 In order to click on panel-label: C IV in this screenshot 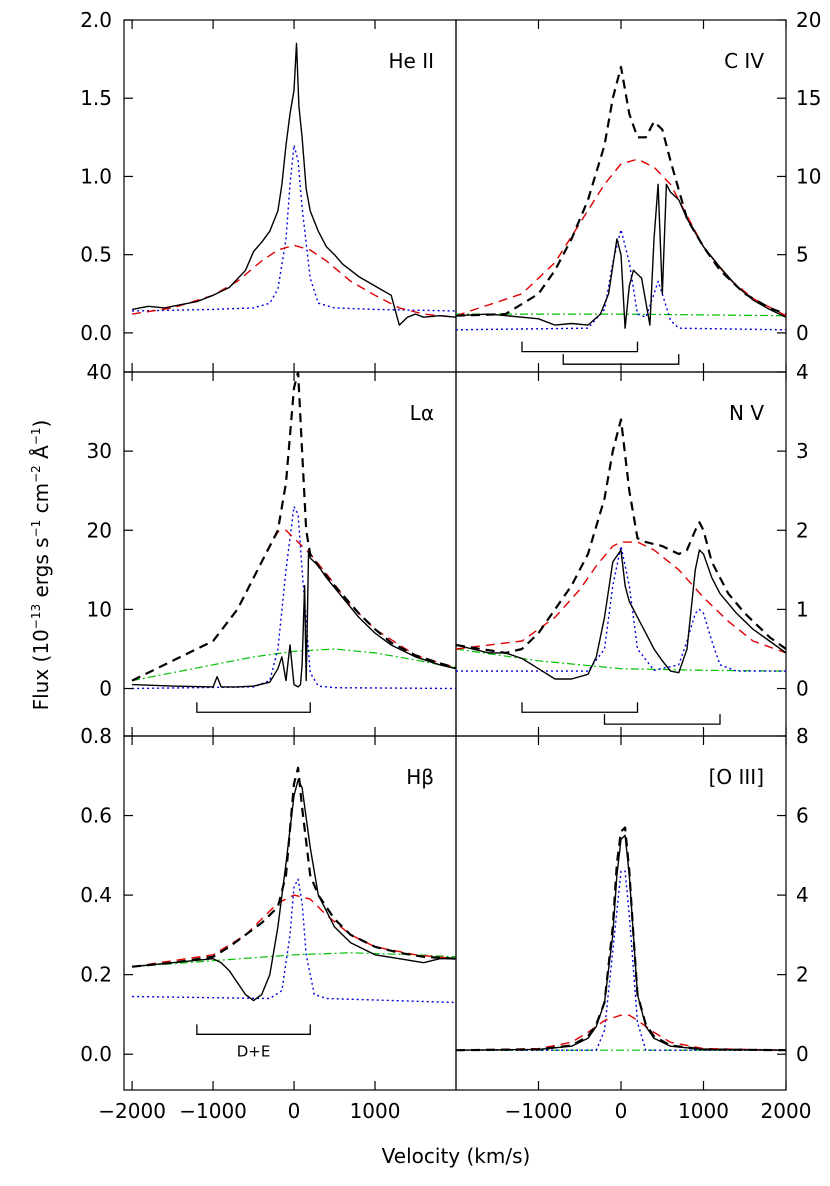, I will do `click(744, 61)`.